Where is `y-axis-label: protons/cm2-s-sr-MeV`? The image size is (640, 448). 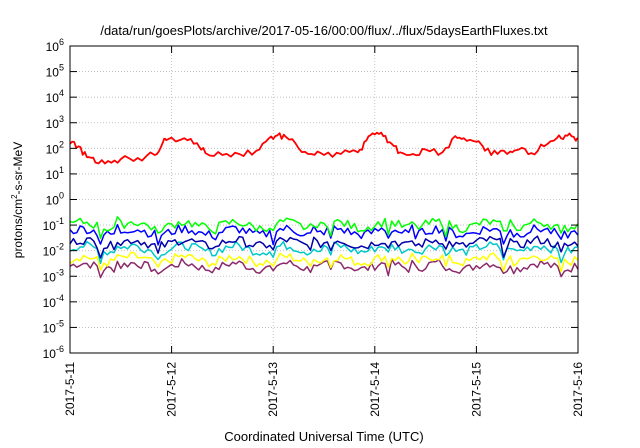
y-axis-label: protons/cm2-s-sr-MeV is located at coordinates (17, 200).